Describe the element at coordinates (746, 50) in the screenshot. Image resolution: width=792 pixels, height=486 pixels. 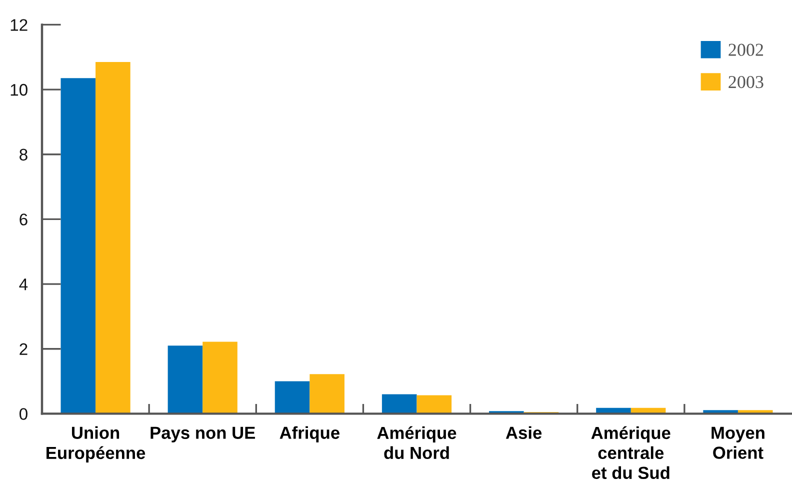
I see `legend-label: 2002` at that location.